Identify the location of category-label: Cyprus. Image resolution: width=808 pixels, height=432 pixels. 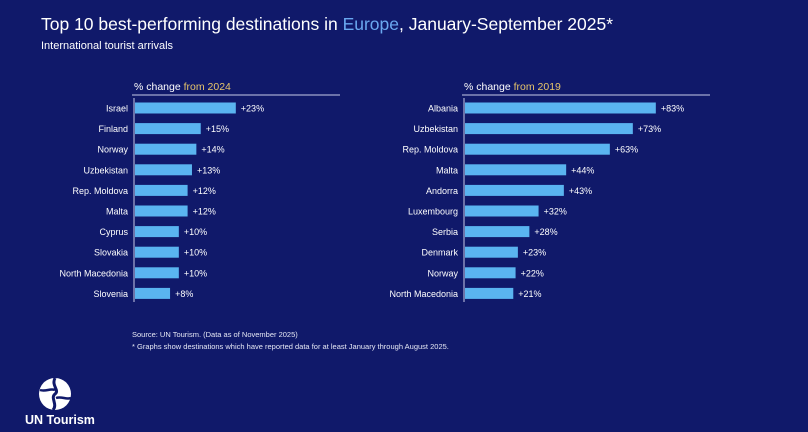
(113, 232).